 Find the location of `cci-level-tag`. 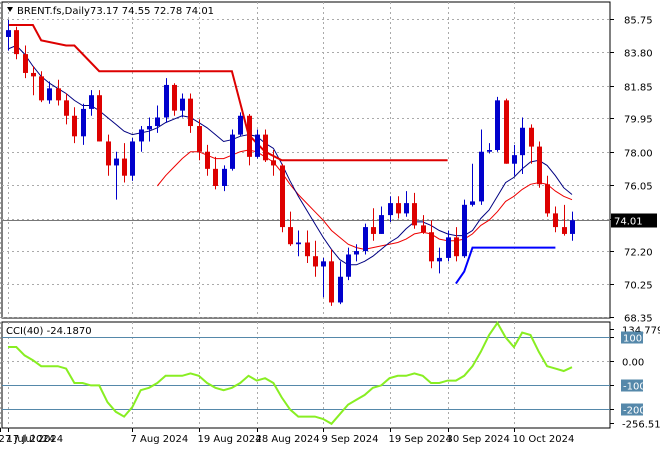

cci-level-tag is located at coordinates (632, 337).